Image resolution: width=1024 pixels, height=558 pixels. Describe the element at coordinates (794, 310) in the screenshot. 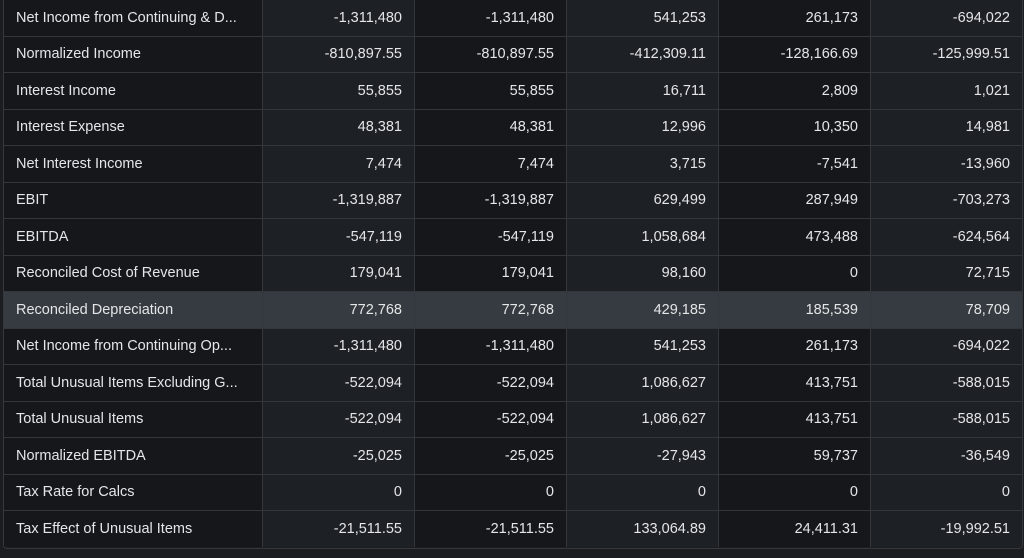

I see `cell-value: 185,539` at that location.